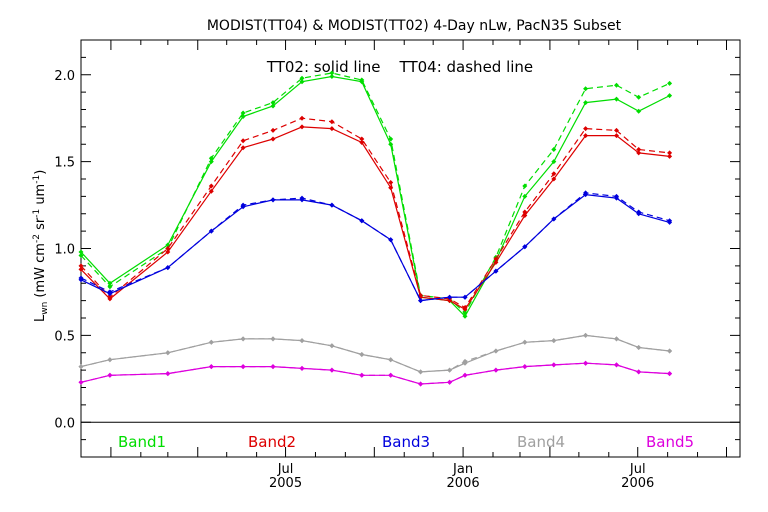  Describe the element at coordinates (670, 442) in the screenshot. I see `legend-entry-band5: Band5` at that location.